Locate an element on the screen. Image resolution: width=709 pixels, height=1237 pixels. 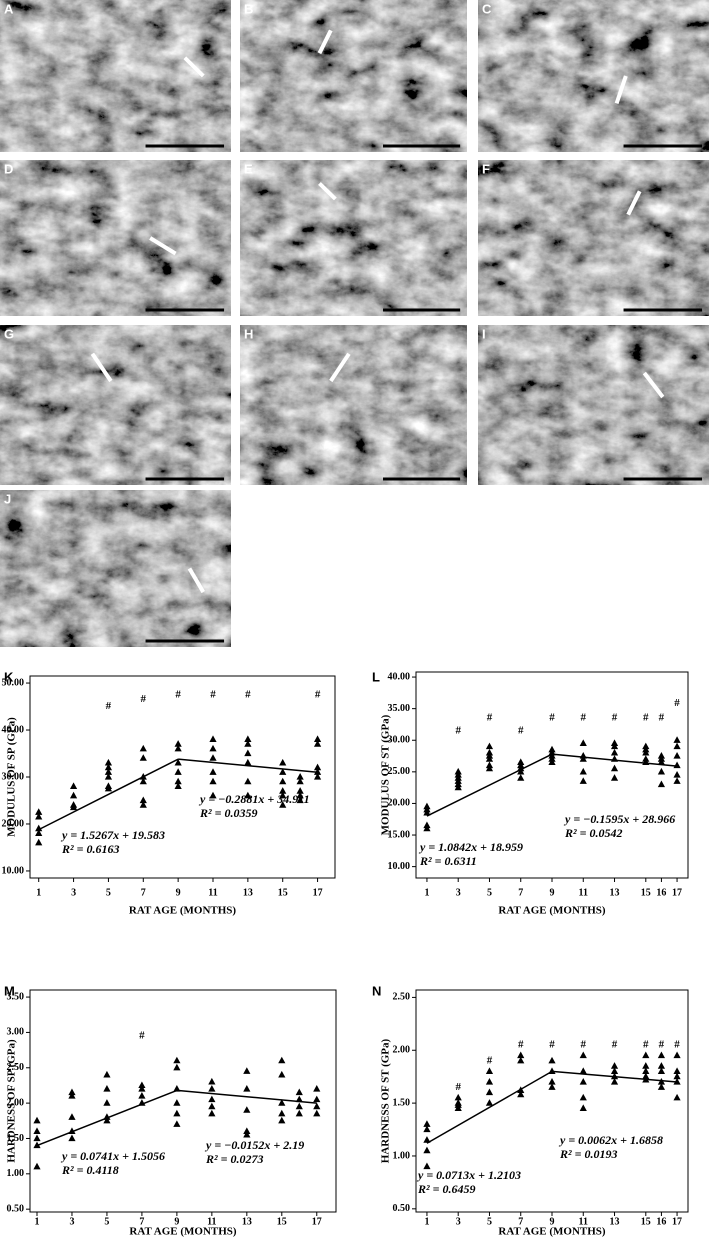
y-tick-label: 1.00 is located at coordinates (16, 1173).